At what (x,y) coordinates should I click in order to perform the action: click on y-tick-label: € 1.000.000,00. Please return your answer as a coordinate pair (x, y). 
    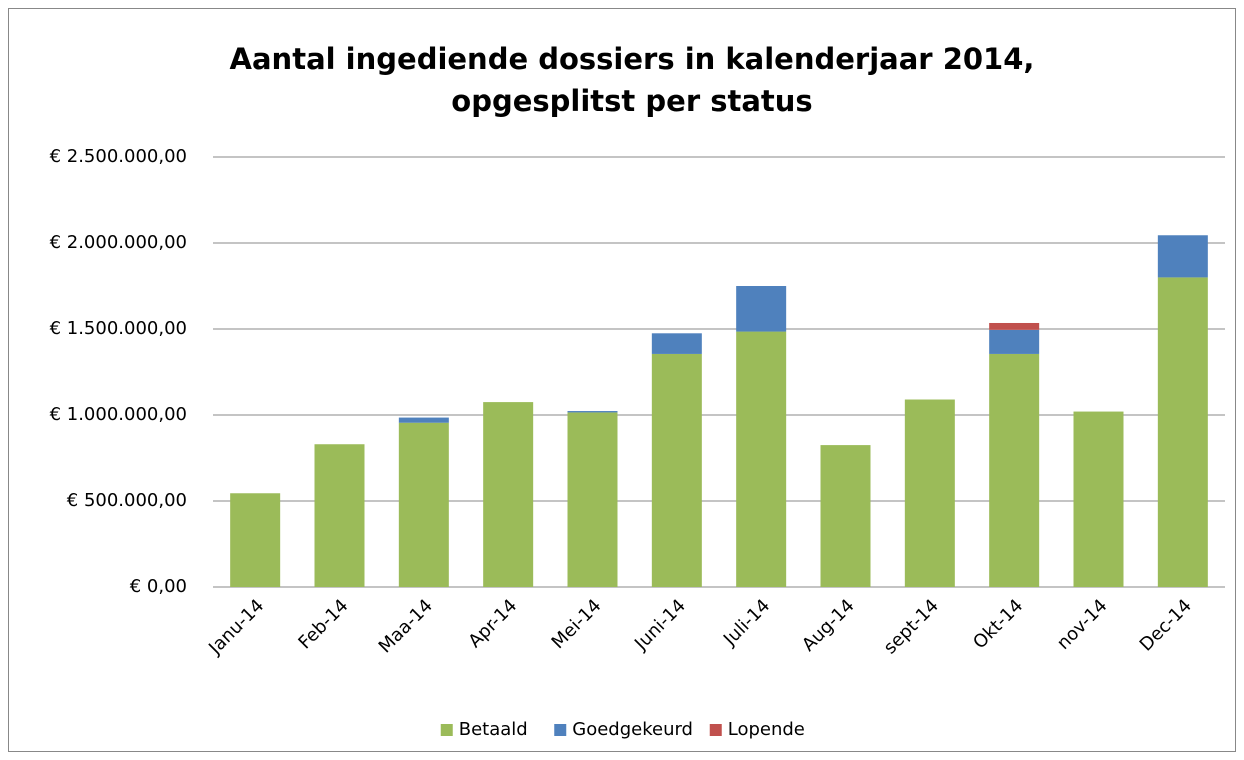
    Looking at the image, I should click on (118, 414).